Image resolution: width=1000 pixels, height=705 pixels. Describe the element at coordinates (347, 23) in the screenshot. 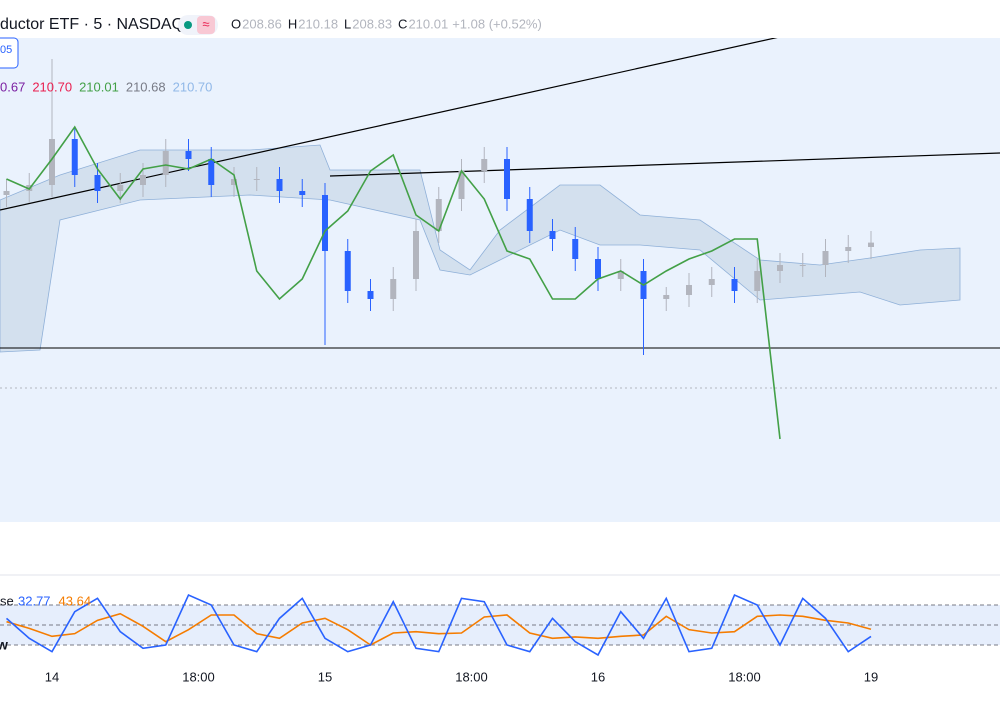

I see `ohlc-label: L` at that location.